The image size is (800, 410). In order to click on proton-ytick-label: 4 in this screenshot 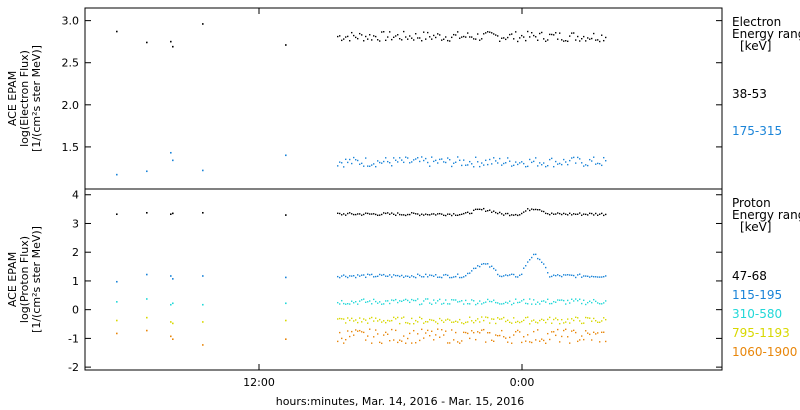, I will do `click(75, 195)`.